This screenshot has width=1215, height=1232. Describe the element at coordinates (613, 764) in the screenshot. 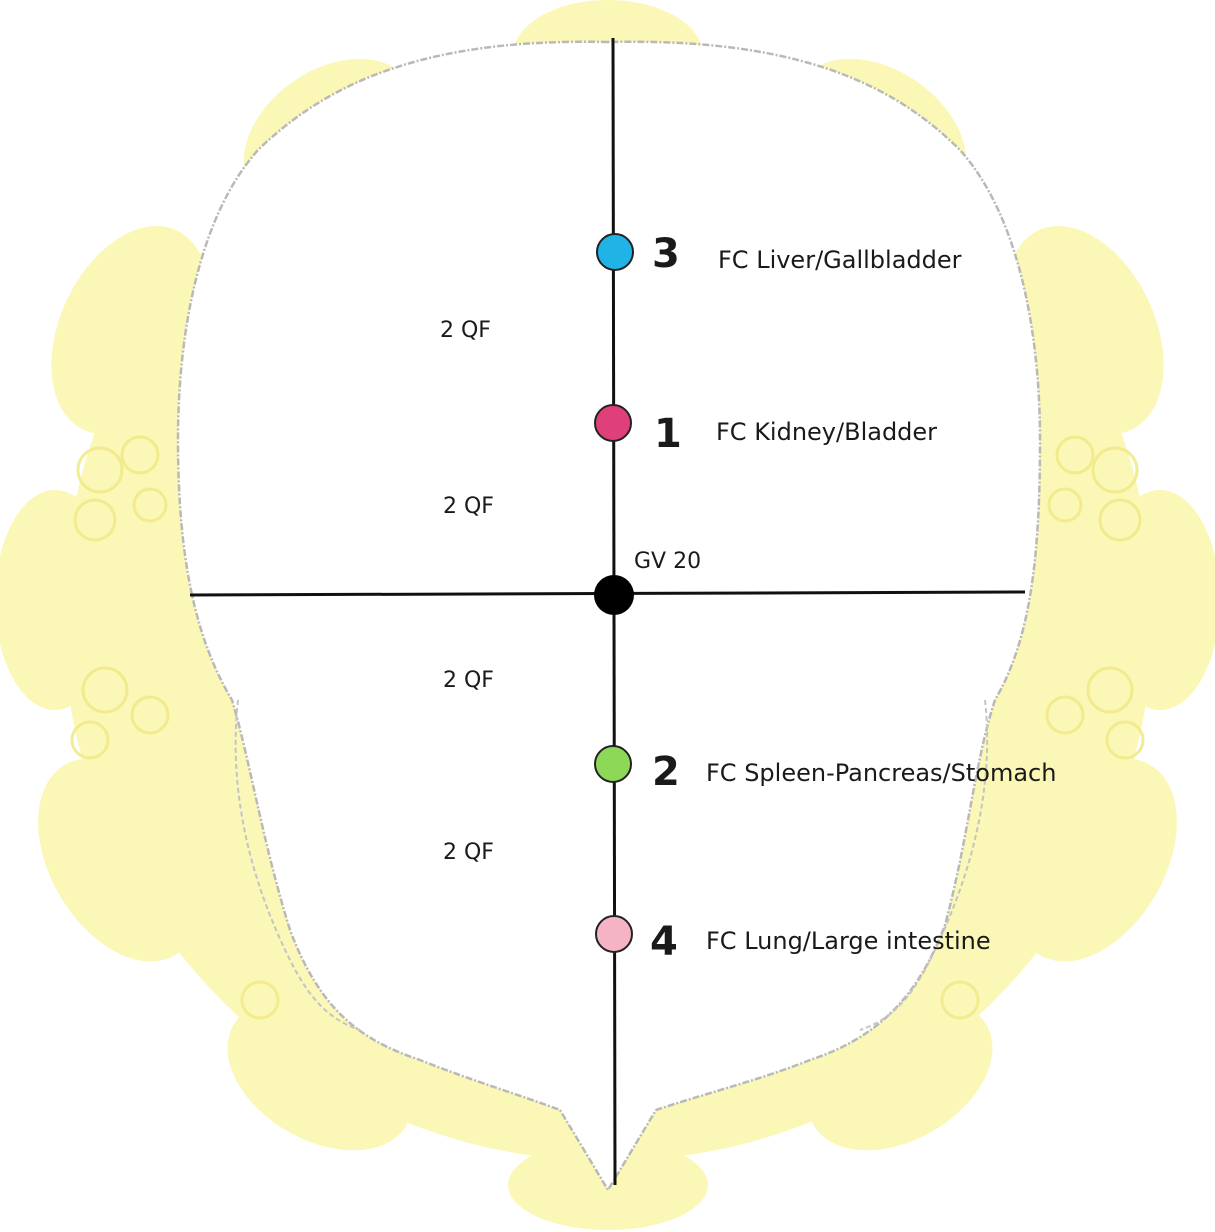

I see `point-2-marker` at that location.